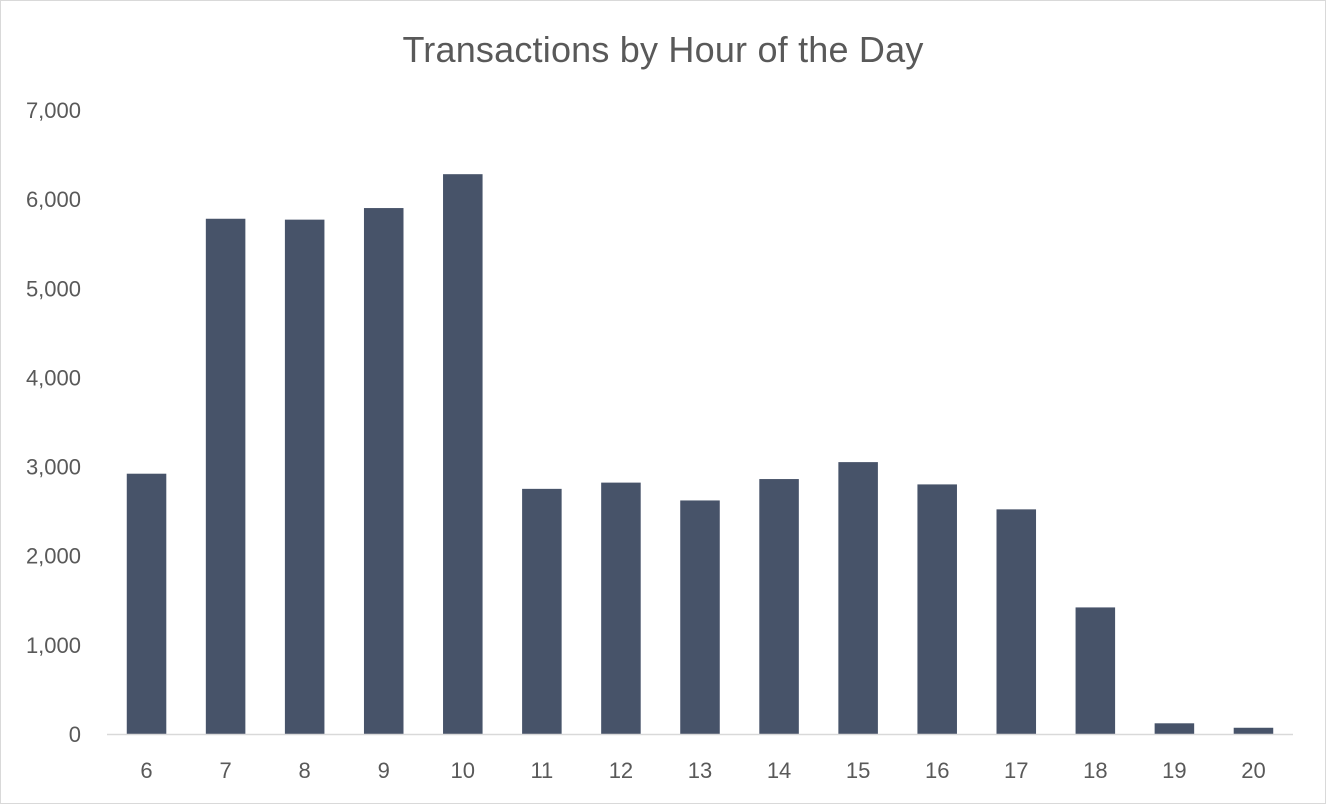  Describe the element at coordinates (779, 770) in the screenshot. I see `x-tick-label: 14` at that location.